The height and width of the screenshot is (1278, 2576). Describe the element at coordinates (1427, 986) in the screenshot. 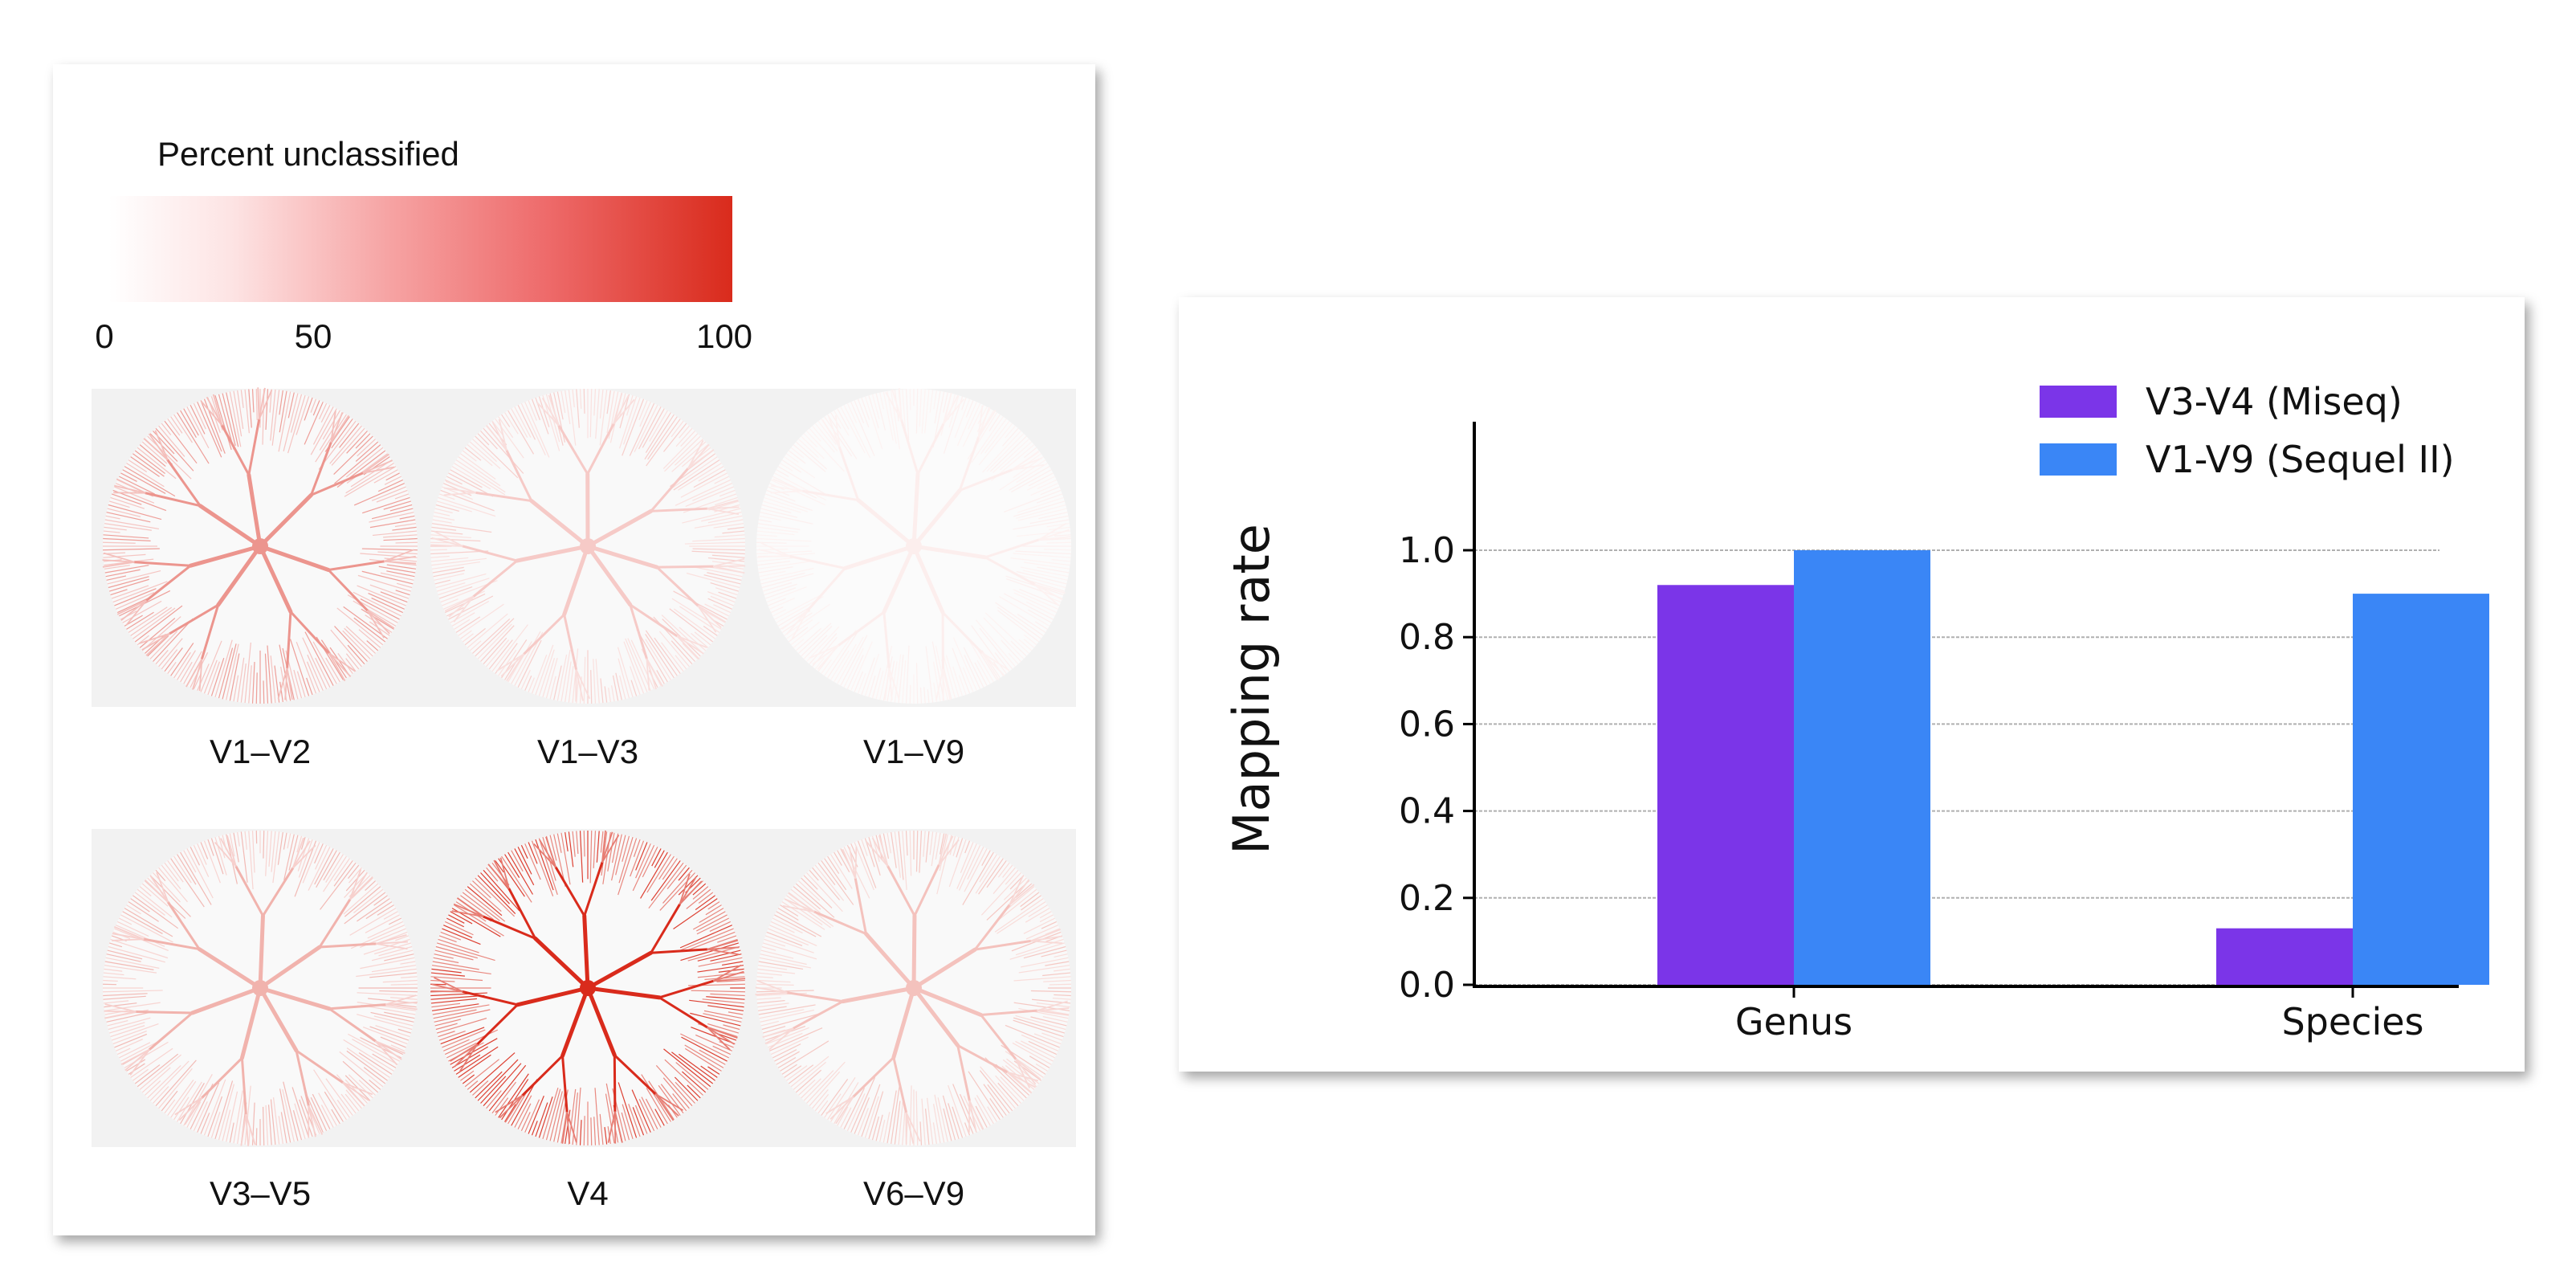

I see `y-tick-label: 0.0` at that location.